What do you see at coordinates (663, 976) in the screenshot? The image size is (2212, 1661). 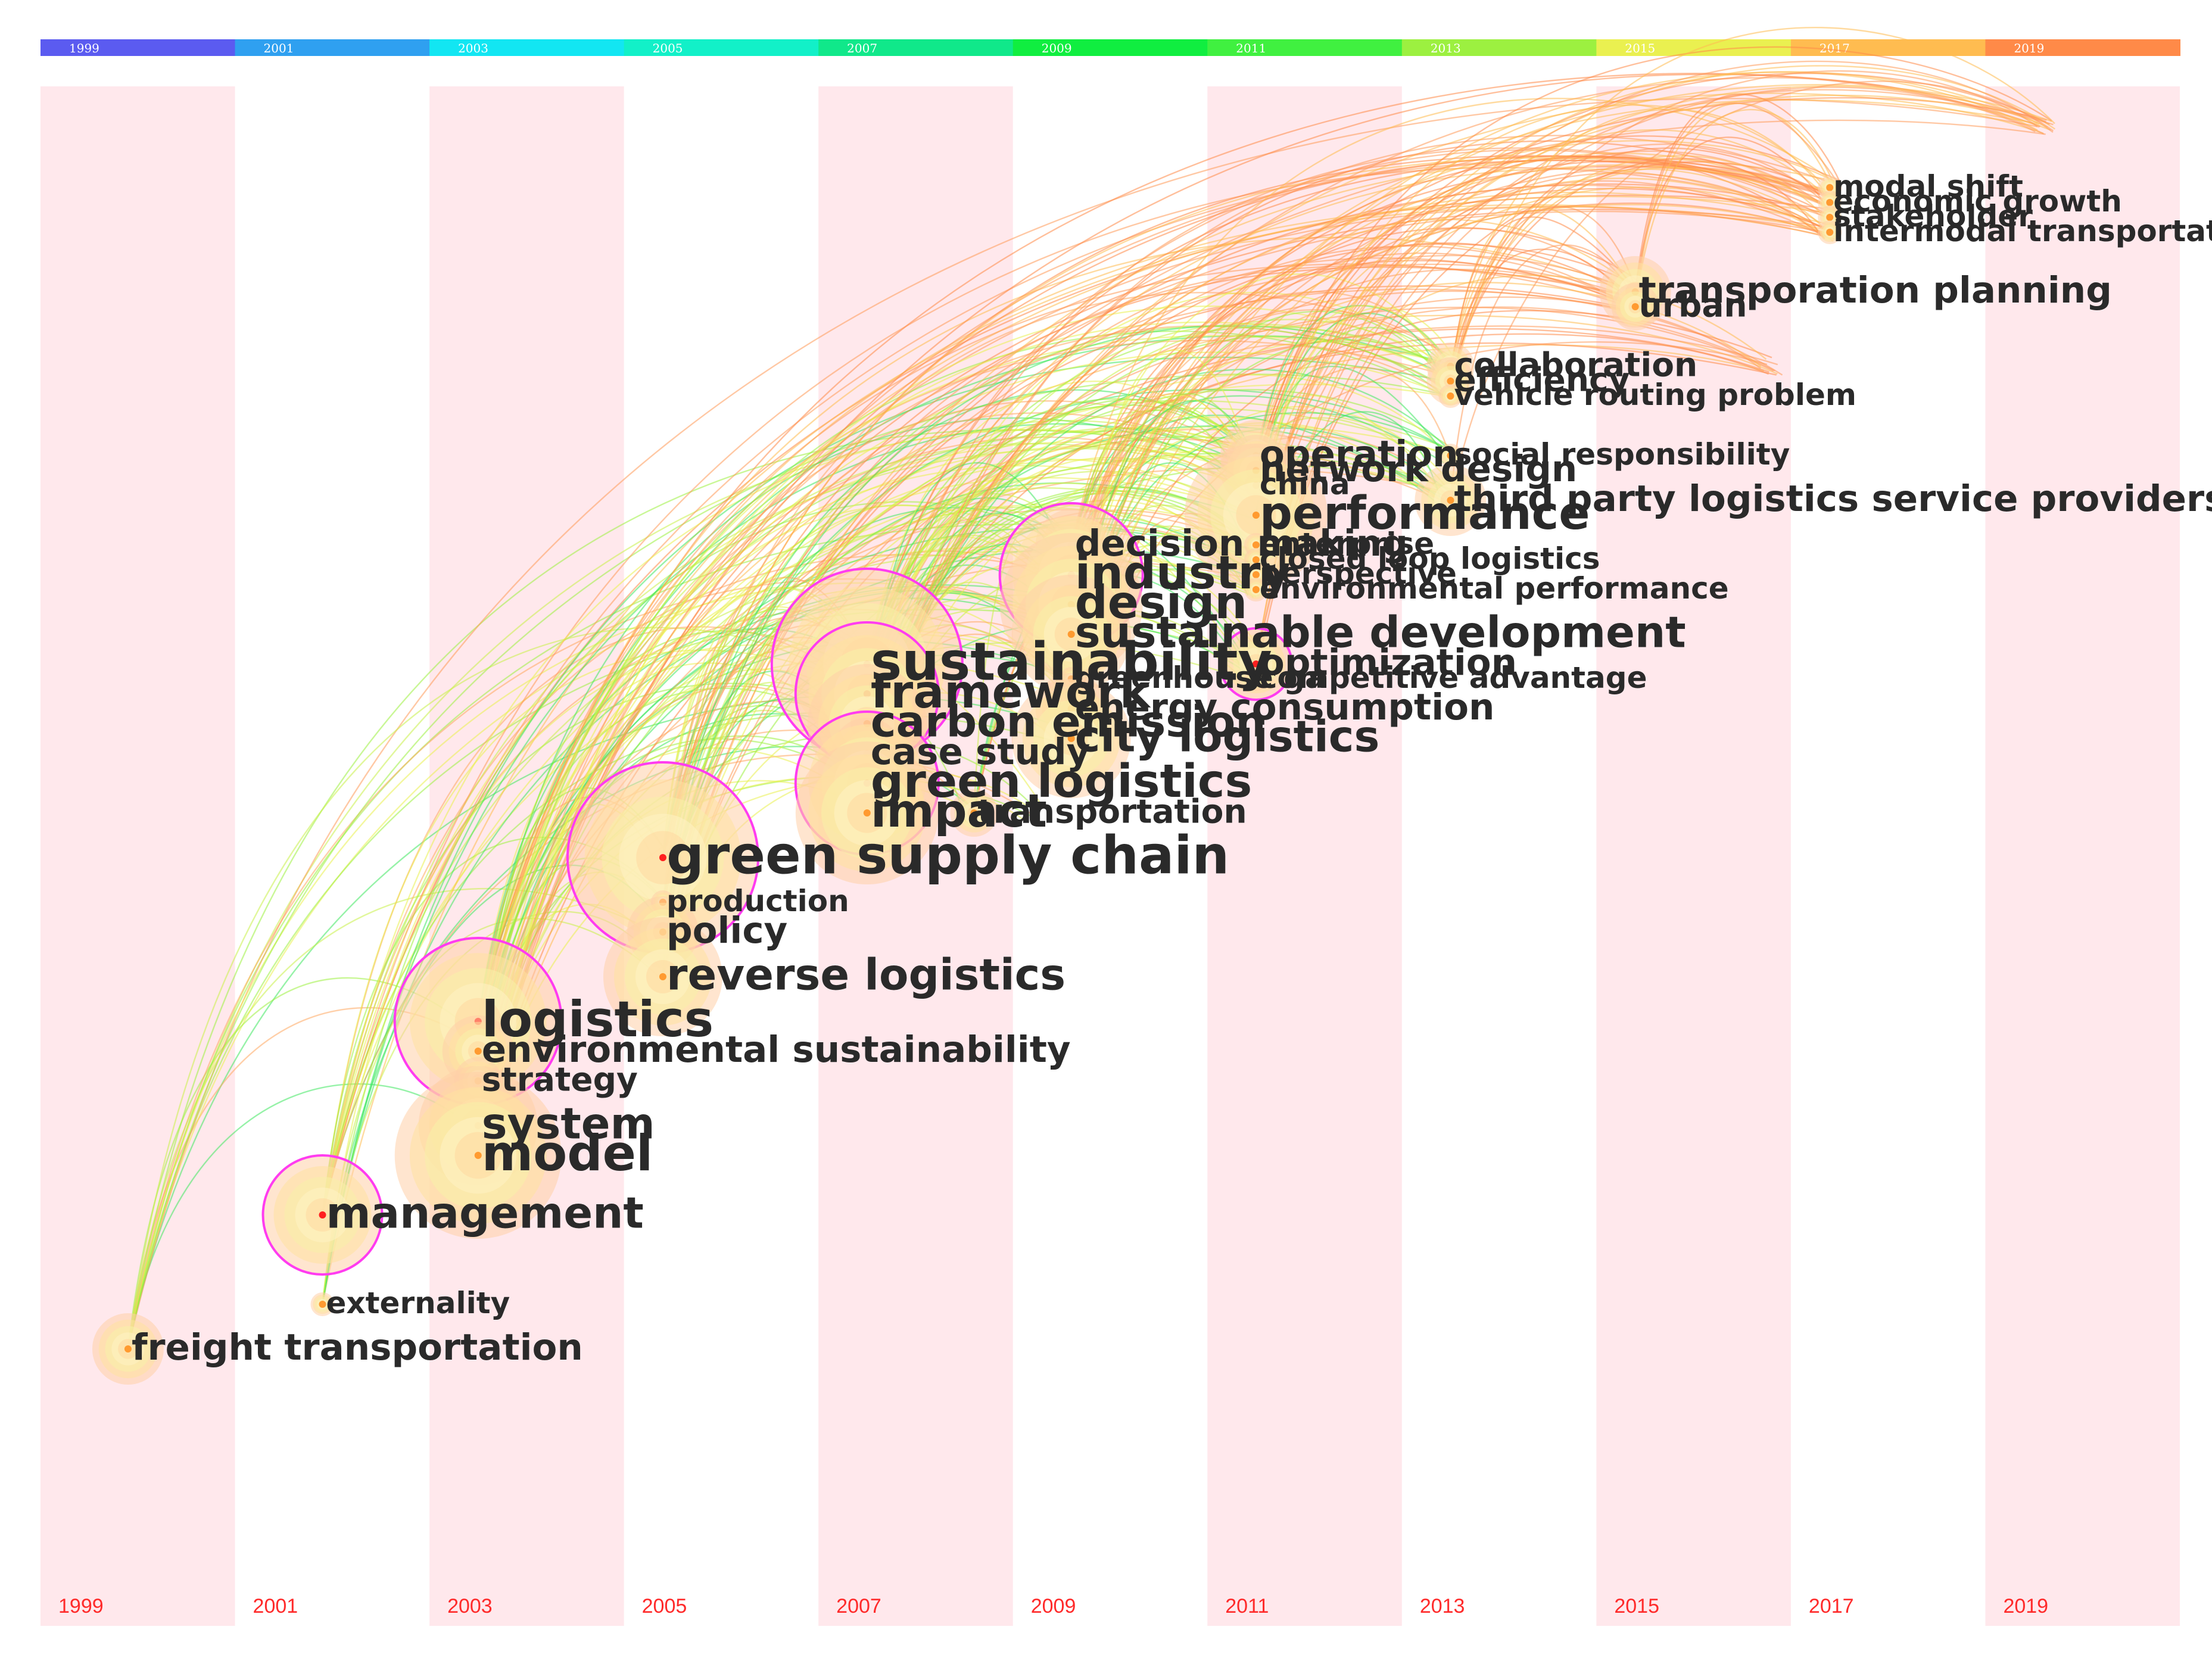 I see `node-reverse-logistics` at bounding box center [663, 976].